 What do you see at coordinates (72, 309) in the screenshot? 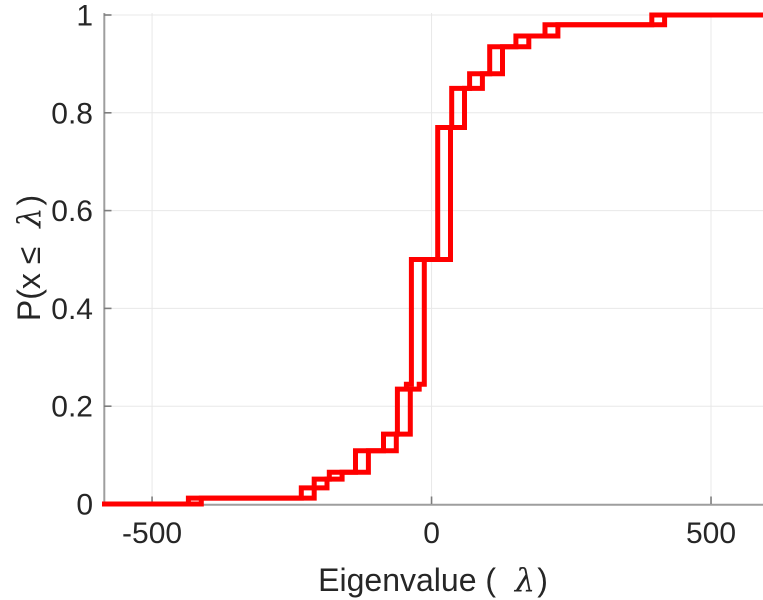
I see `y-tick-label: 0.4` at bounding box center [72, 309].